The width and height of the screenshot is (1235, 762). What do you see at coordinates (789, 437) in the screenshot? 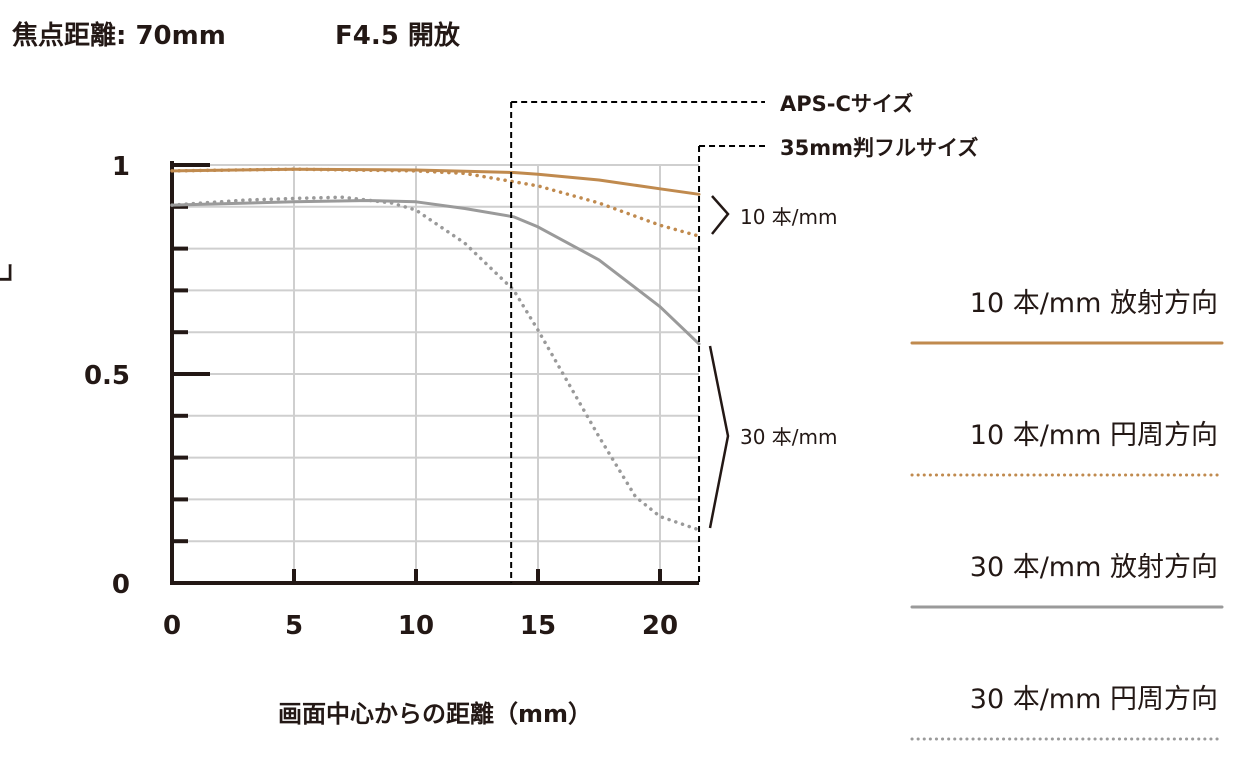
I see `group-label-30: 30 本/mm` at bounding box center [789, 437].